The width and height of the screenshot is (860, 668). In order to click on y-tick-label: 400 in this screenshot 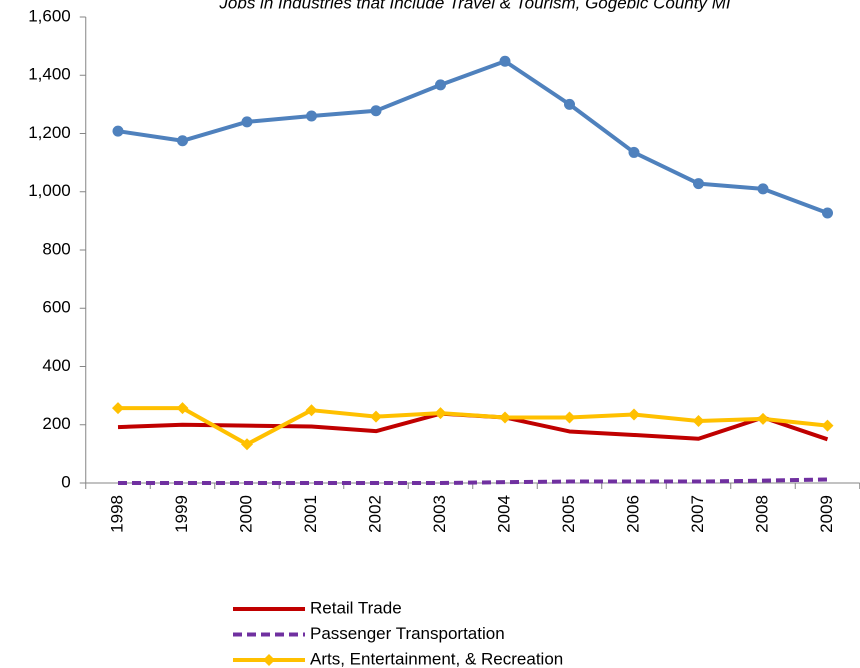, I will do `click(56, 365)`.